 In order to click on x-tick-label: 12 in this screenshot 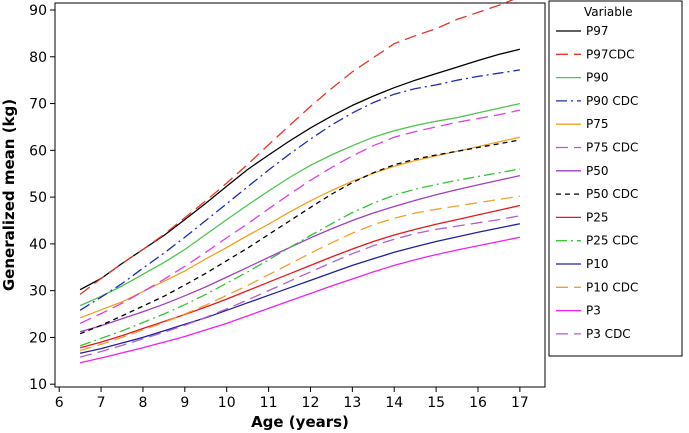, I will do `click(311, 403)`.